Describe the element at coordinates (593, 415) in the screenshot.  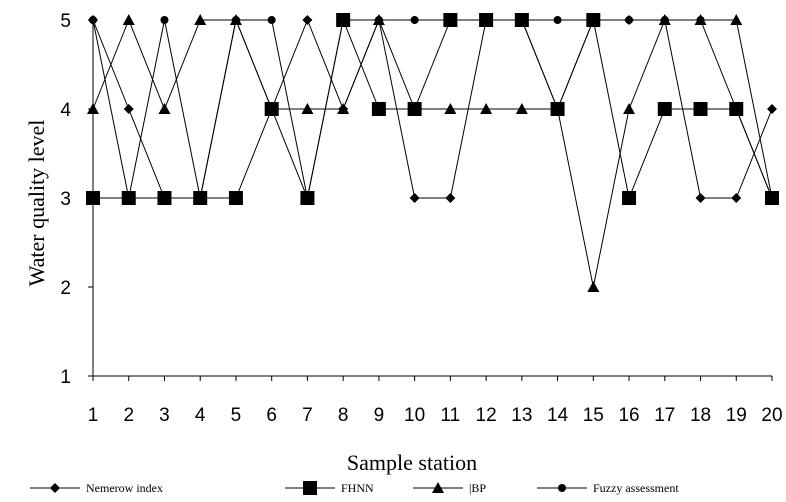
I see `x-tick-label: 15` at that location.